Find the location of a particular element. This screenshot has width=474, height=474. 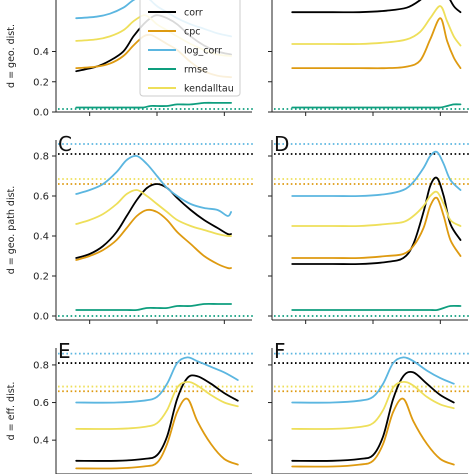

legend-label-log_corr: log_corr is located at coordinates (203, 51).